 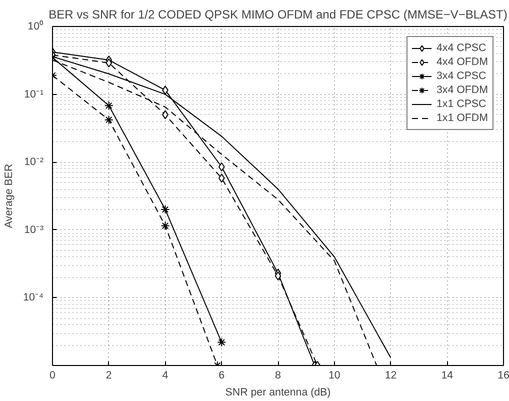 I want to click on x-tick-label: 2, so click(x=109, y=376).